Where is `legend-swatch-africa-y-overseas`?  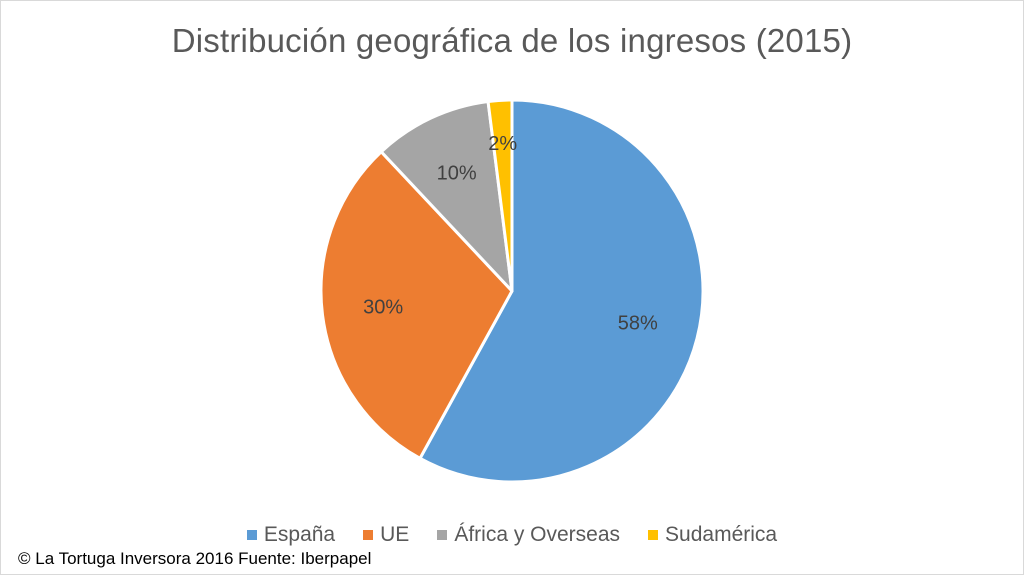 legend-swatch-africa-y-overseas is located at coordinates (442, 535).